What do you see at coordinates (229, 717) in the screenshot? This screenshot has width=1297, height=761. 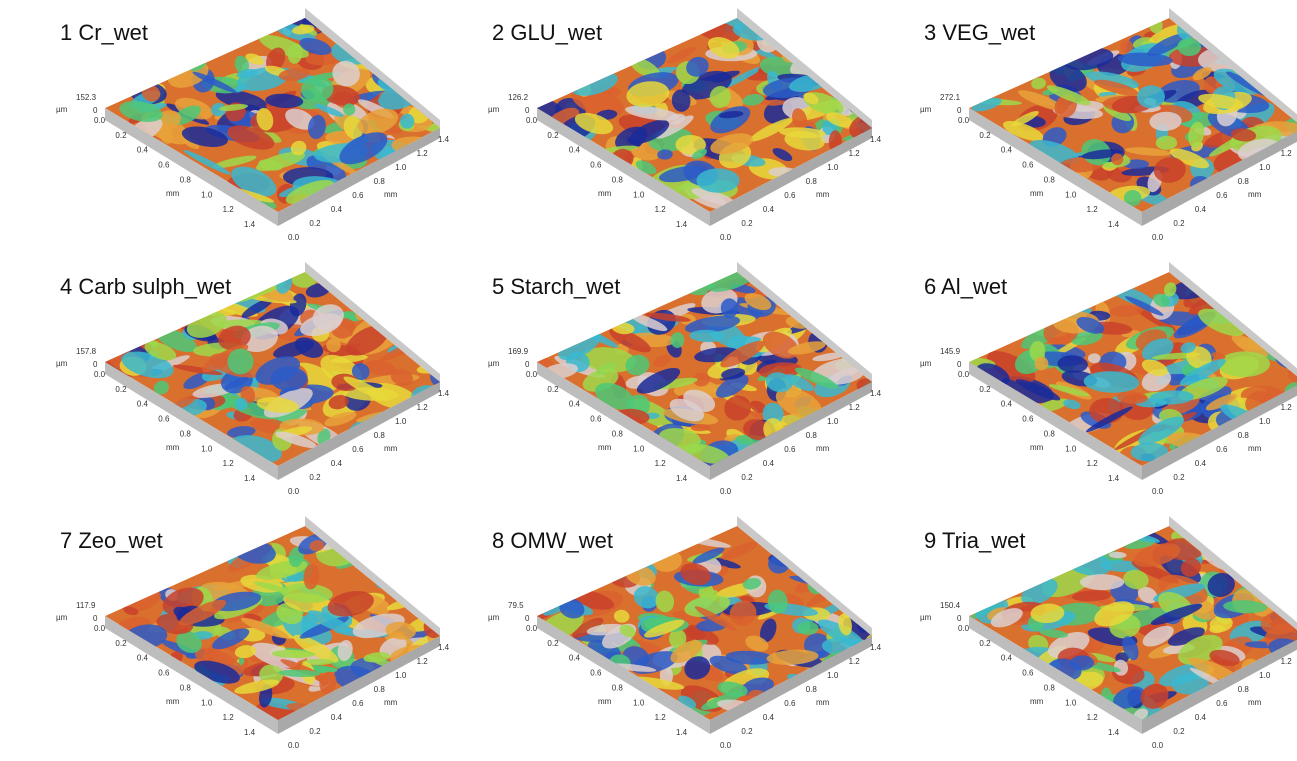 I see `x-tick-label: 1.2` at bounding box center [229, 717].